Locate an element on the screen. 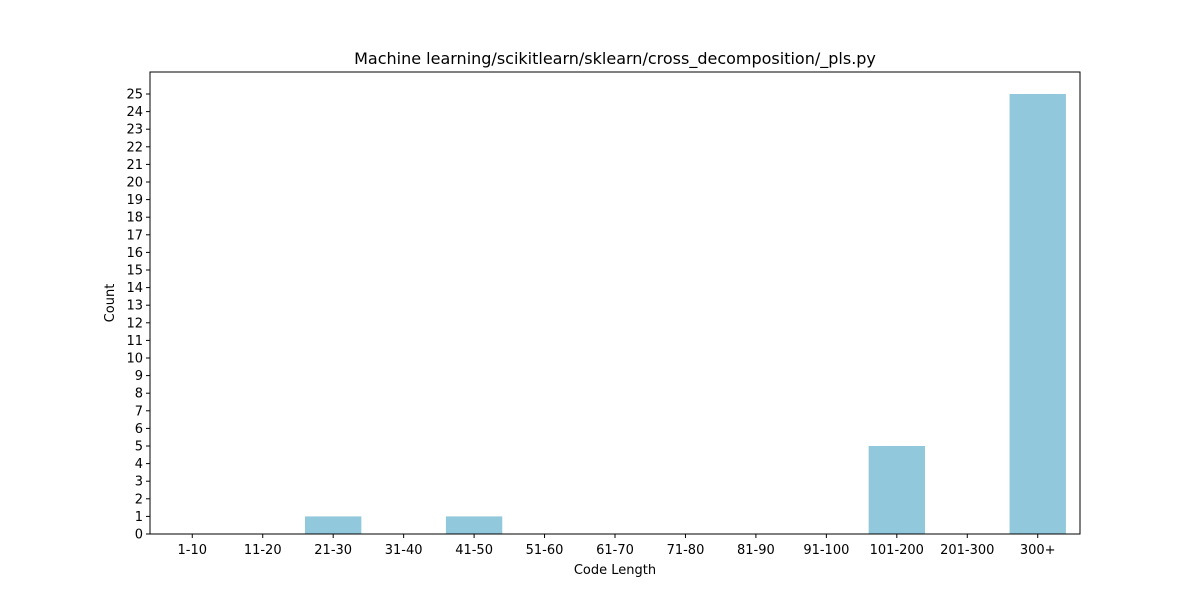  y-axis-label: Count is located at coordinates (110, 303).